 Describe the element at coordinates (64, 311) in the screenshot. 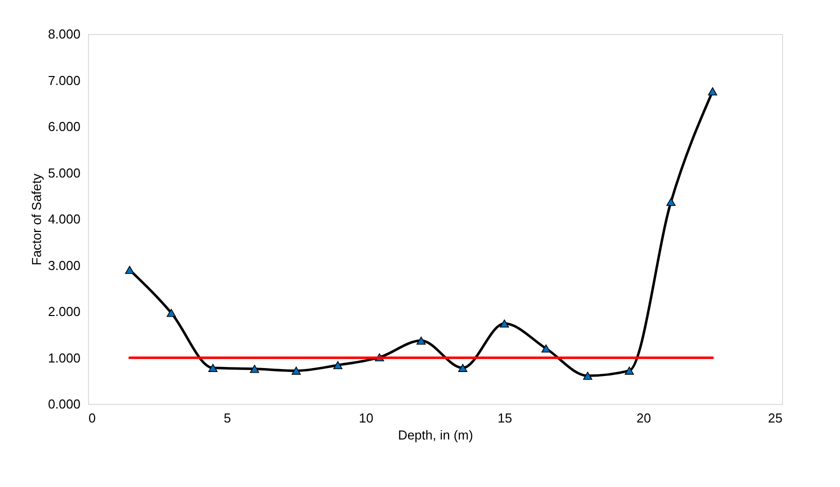

I see `y-tick-label: 2.000` at that location.